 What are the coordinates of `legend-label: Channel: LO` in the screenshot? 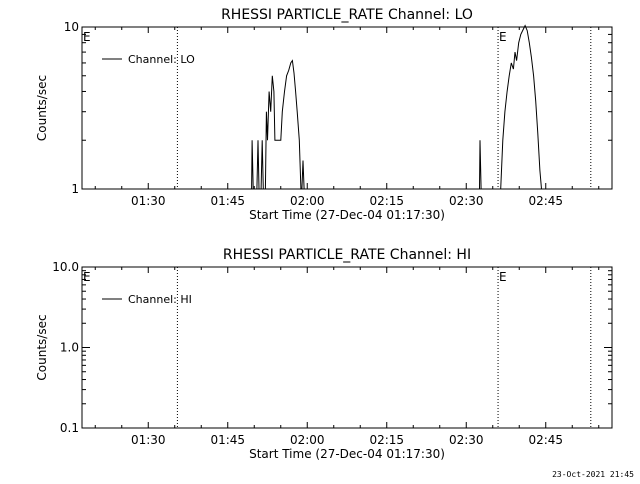 It's located at (161, 59).